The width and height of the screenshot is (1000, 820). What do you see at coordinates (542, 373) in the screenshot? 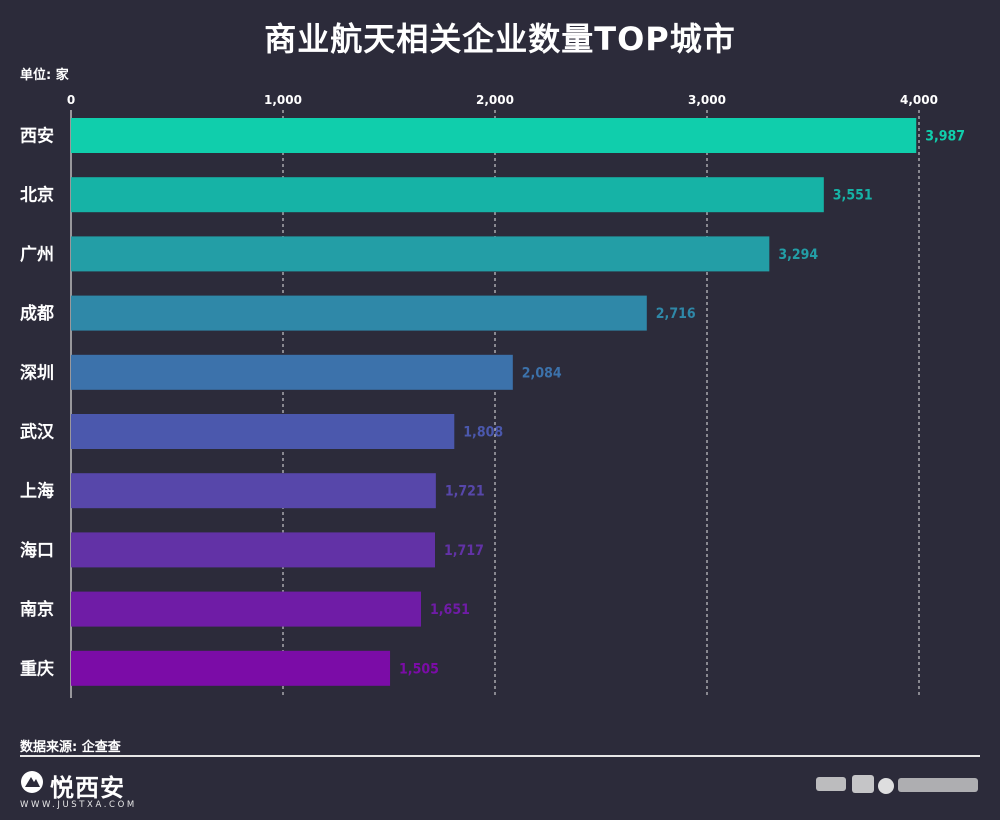
I see `value-label: 2,084` at bounding box center [542, 373].